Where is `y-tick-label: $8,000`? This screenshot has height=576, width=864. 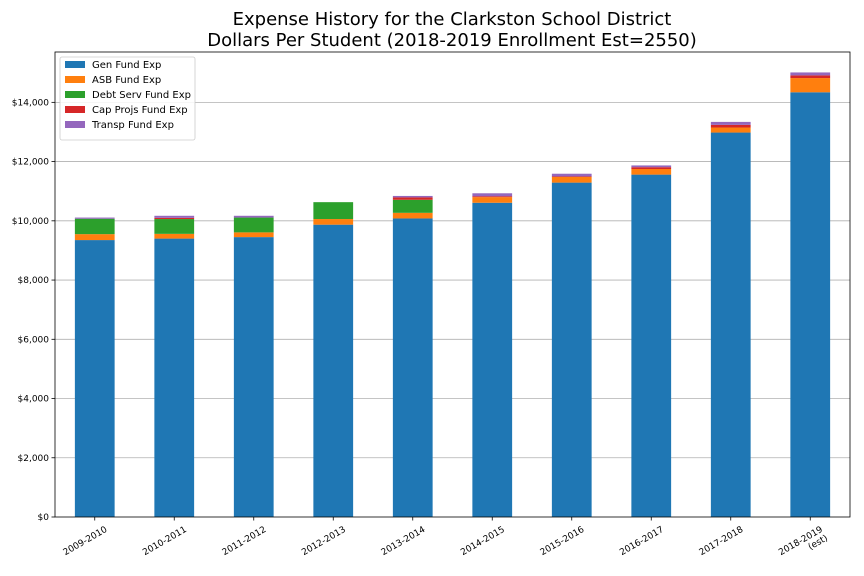
y-tick-label: $8,000 is located at coordinates (34, 281).